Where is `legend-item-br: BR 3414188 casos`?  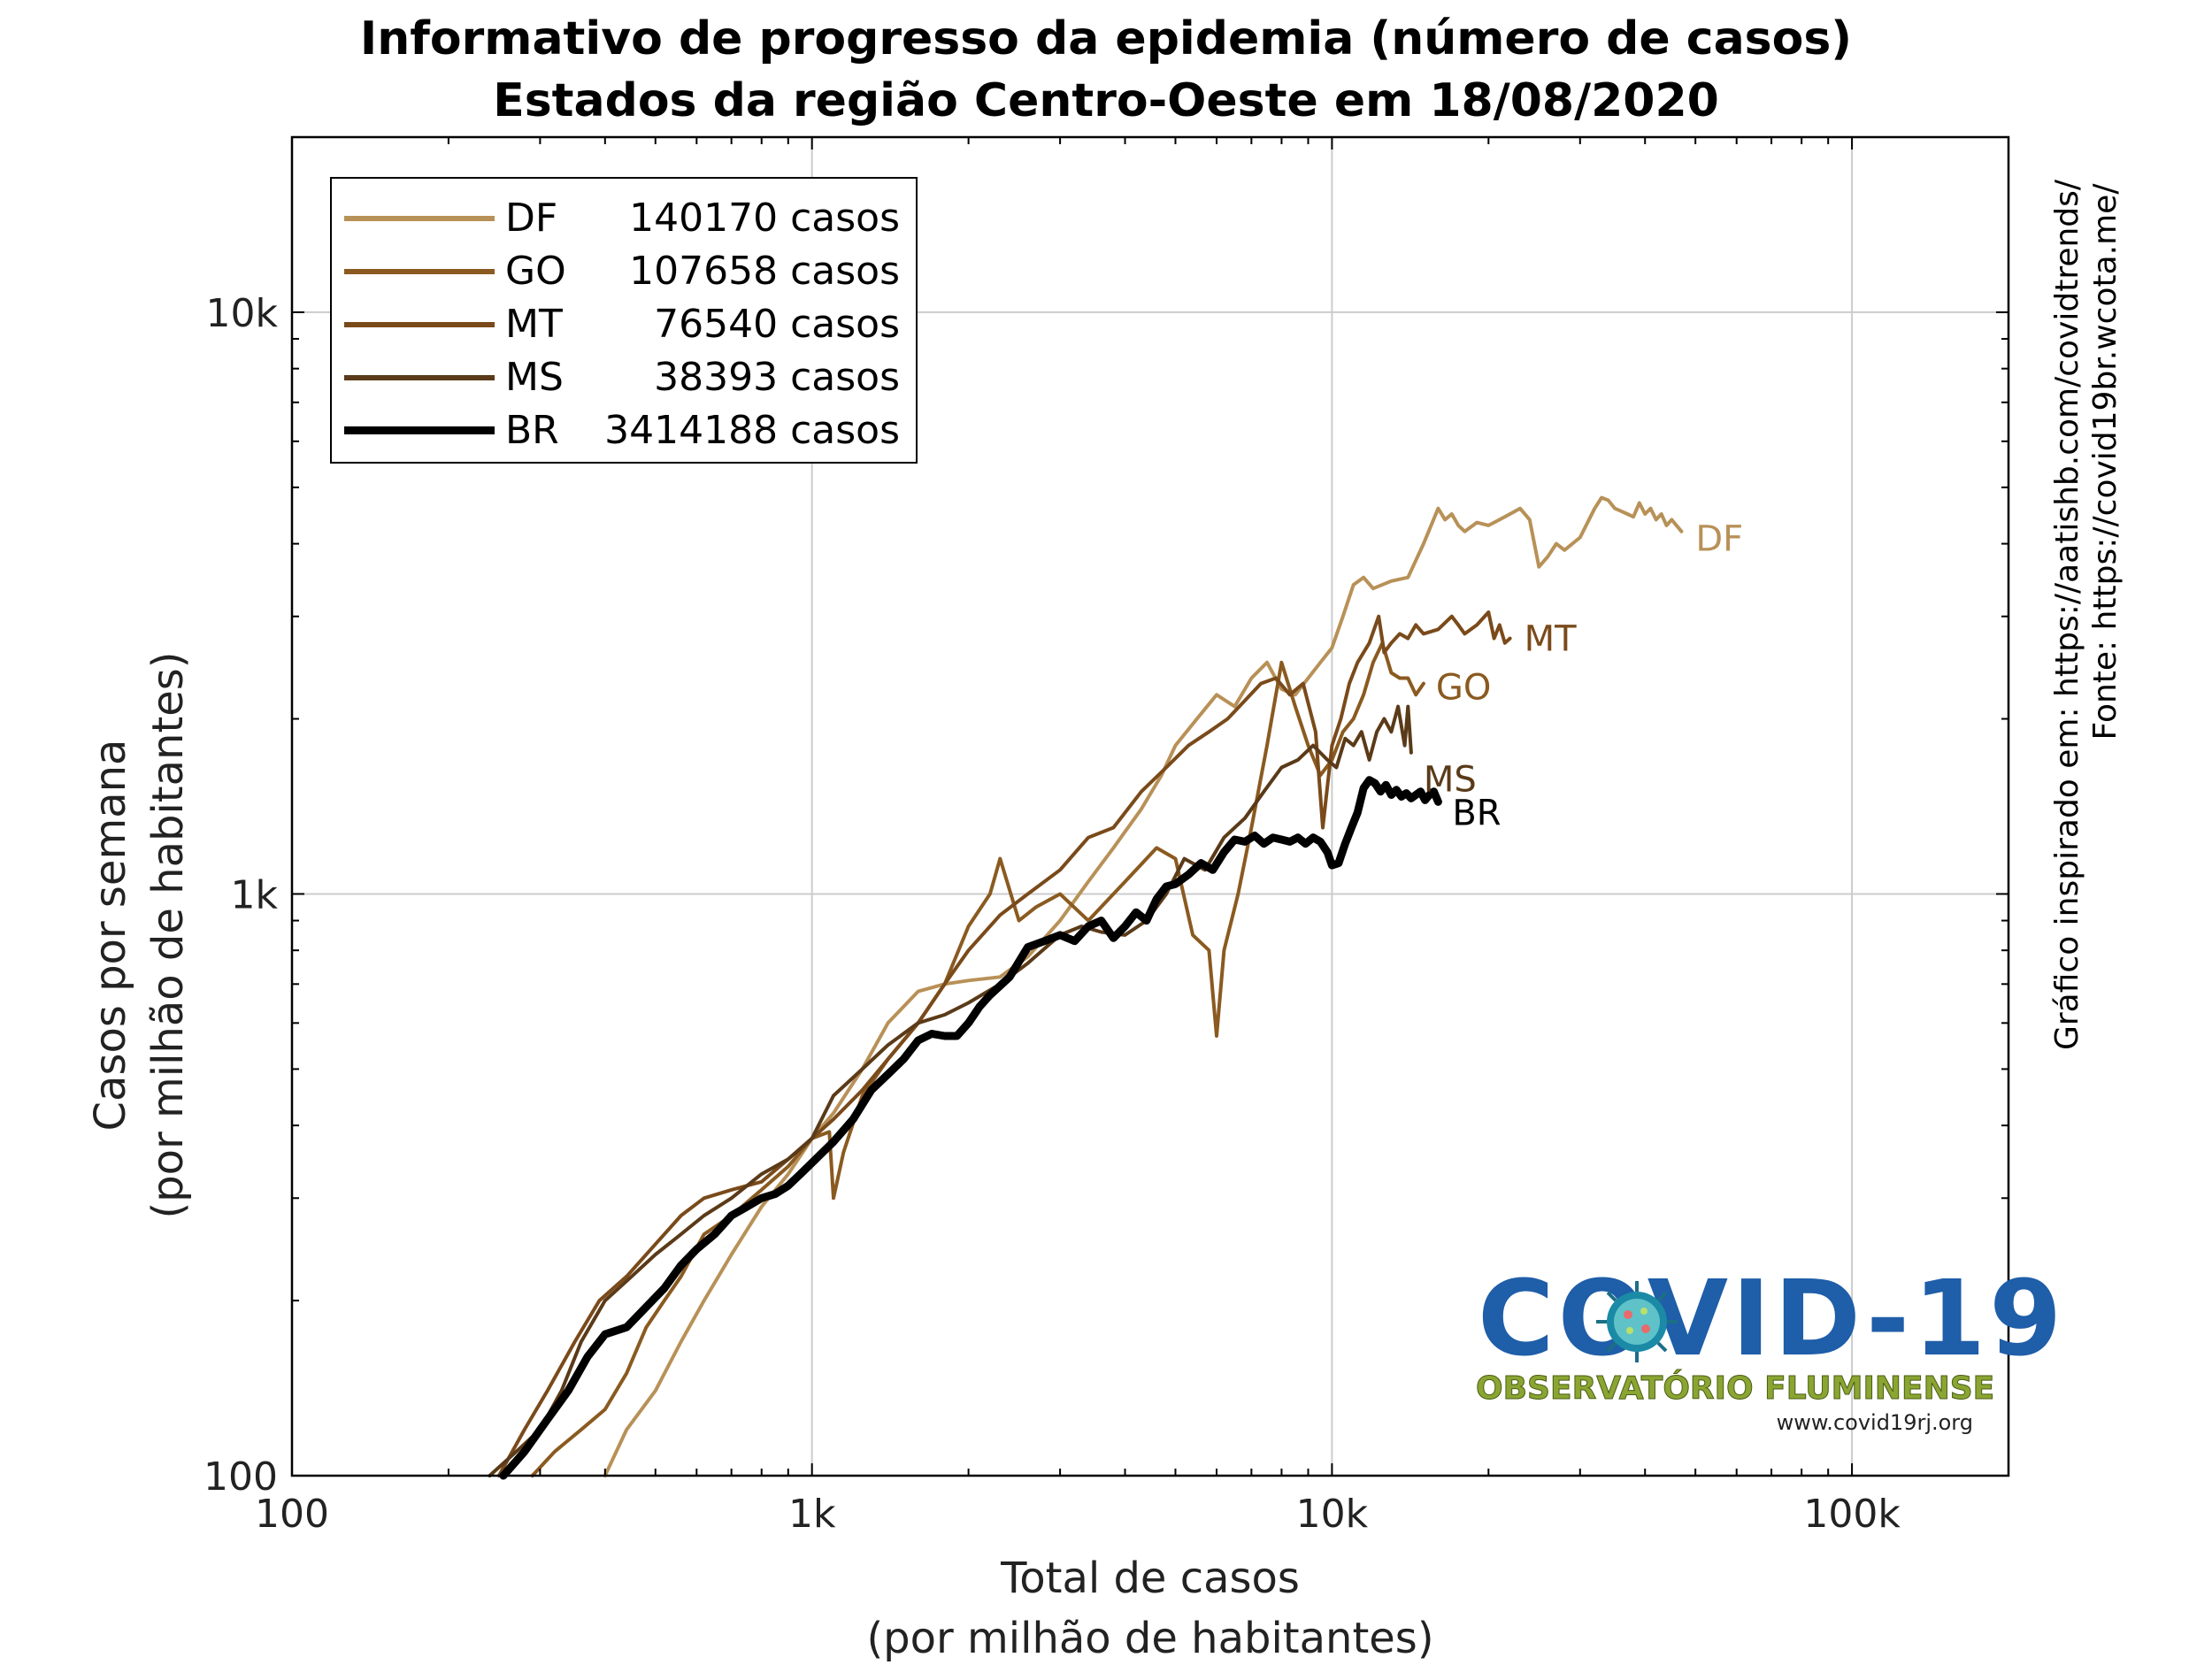
legend-item-br: BR 3414188 casos is located at coordinates (624, 430).